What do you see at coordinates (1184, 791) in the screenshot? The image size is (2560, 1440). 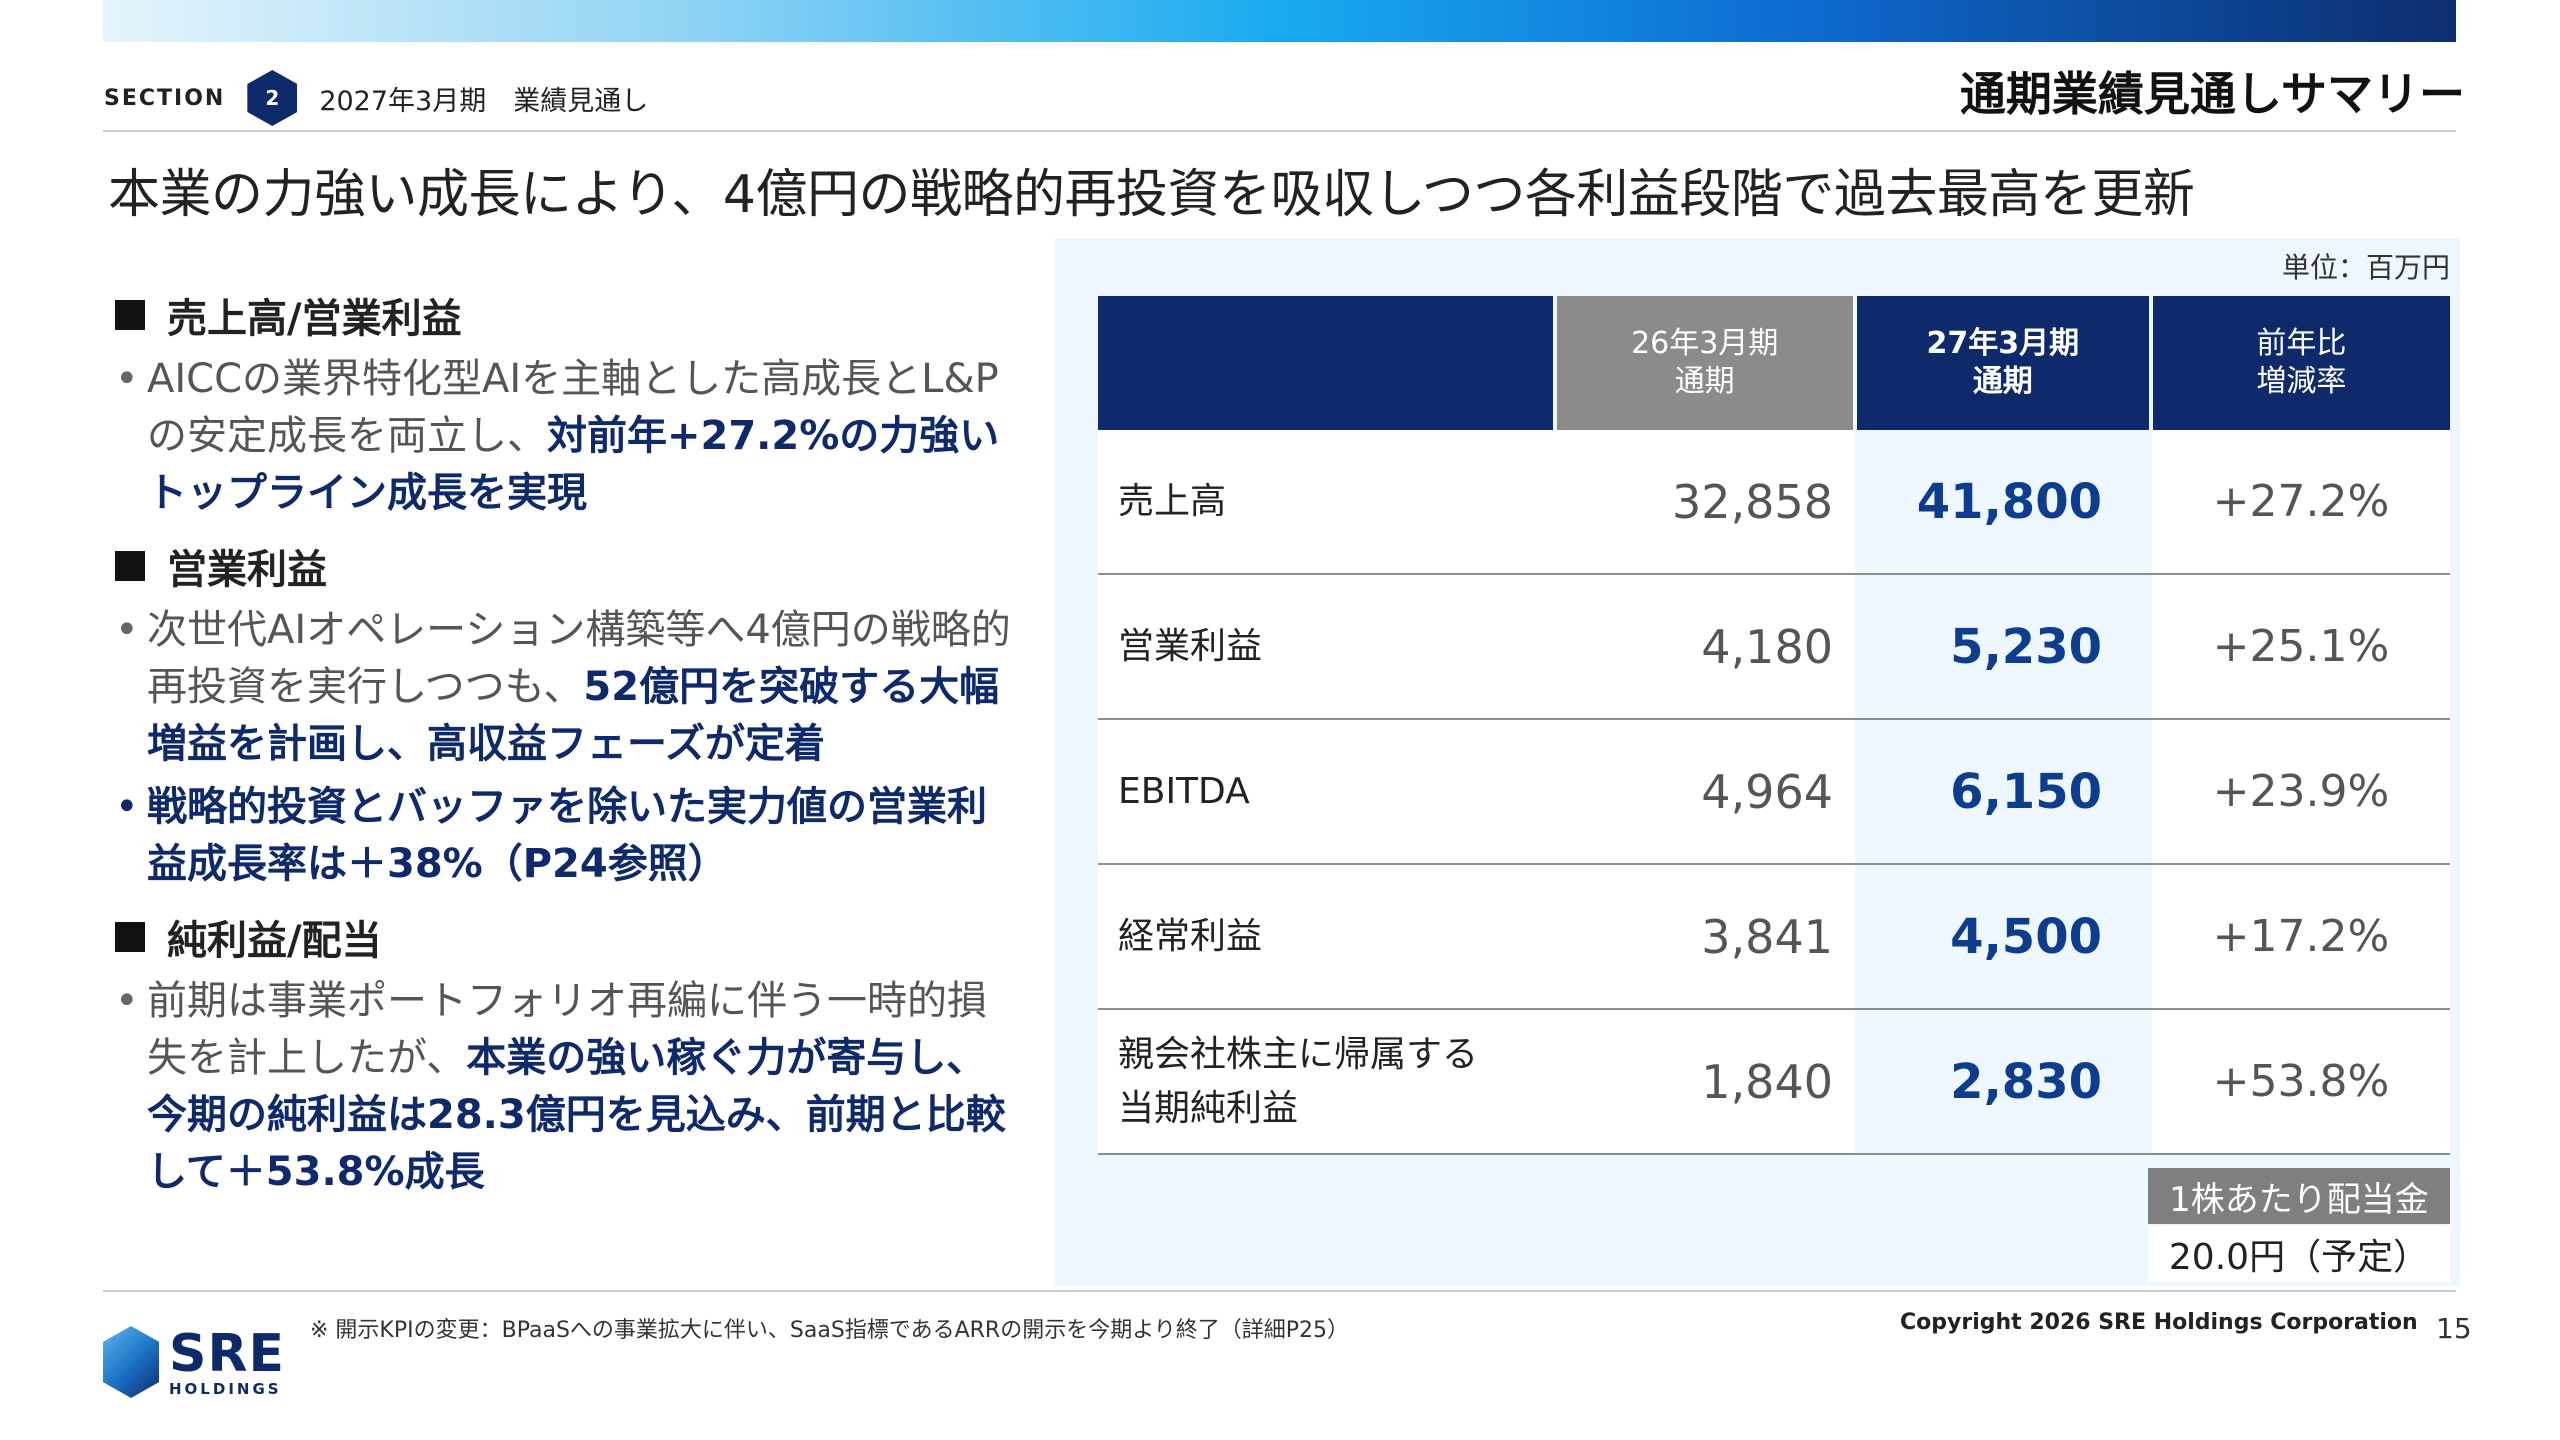 I see `row-label: EBITDA` at bounding box center [1184, 791].